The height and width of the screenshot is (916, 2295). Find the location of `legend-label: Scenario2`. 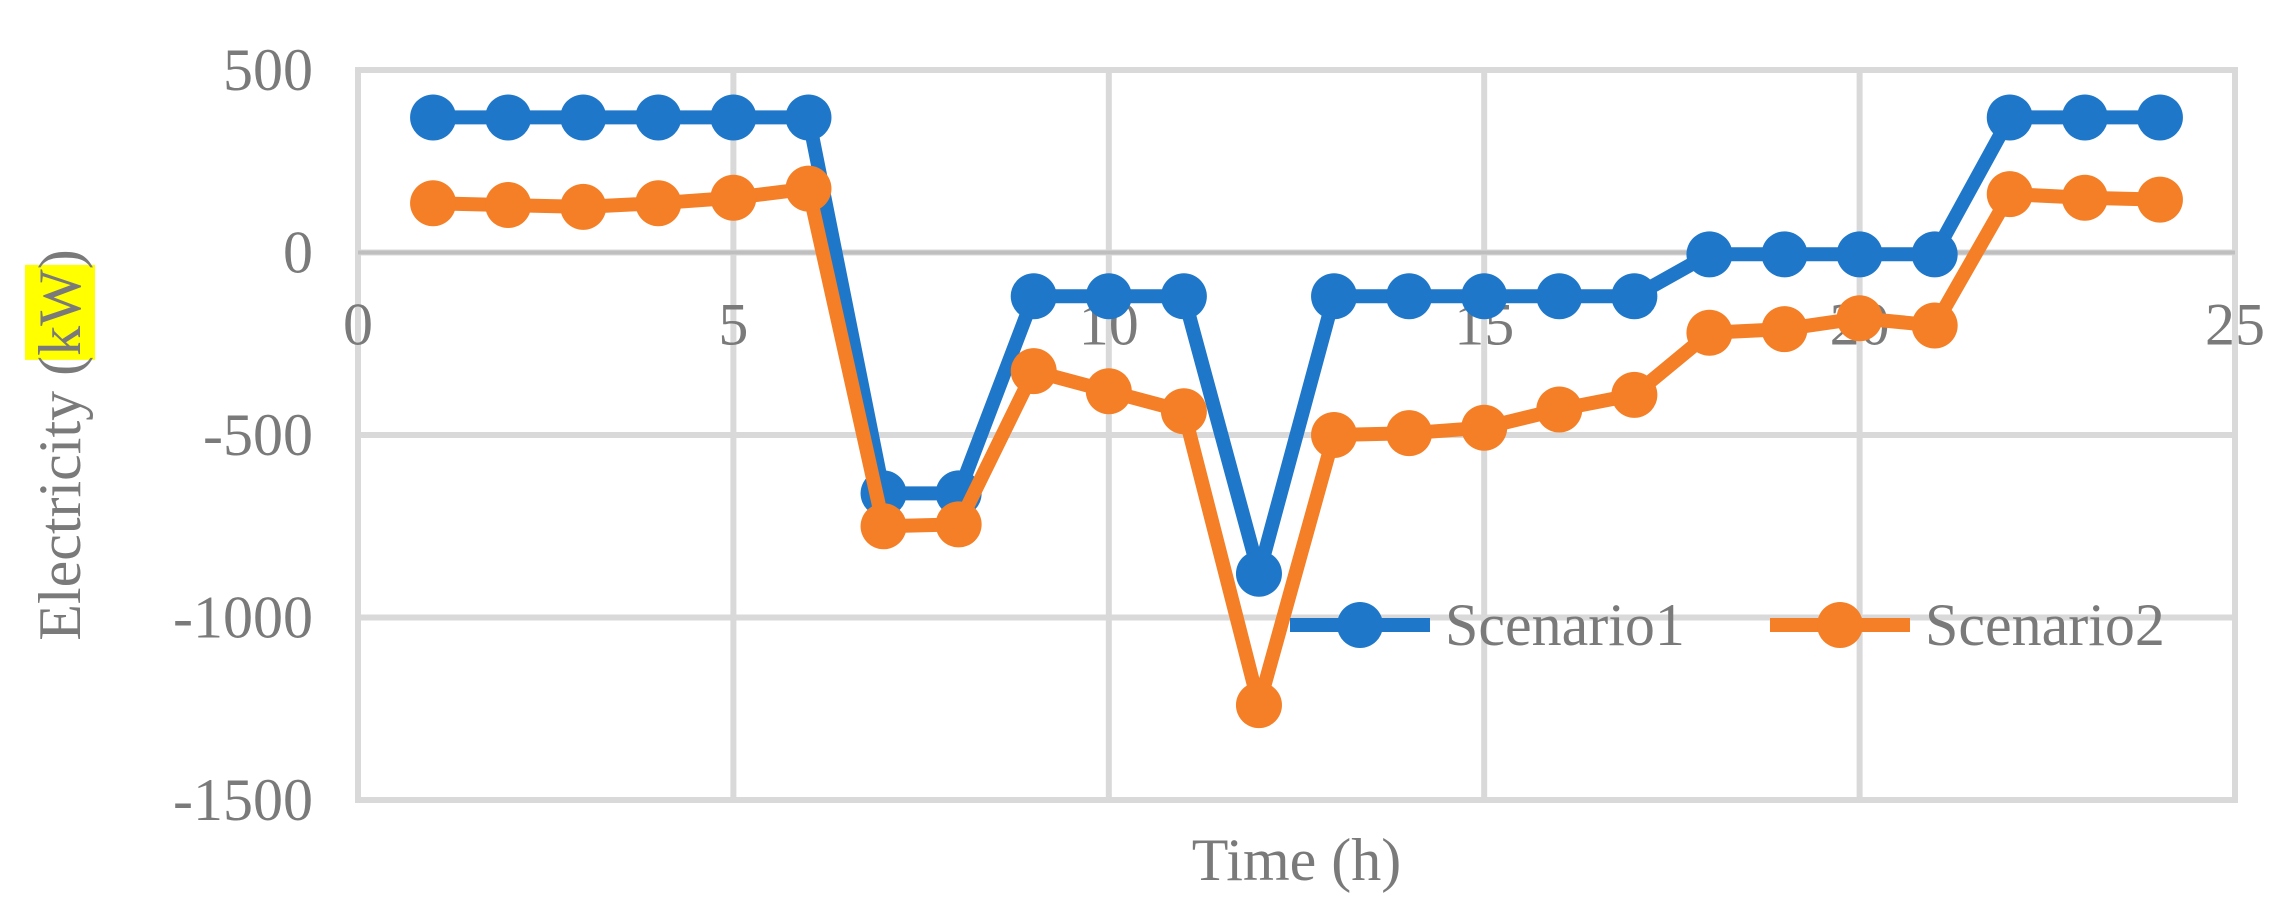

legend-label: Scenario2 is located at coordinates (2045, 625).